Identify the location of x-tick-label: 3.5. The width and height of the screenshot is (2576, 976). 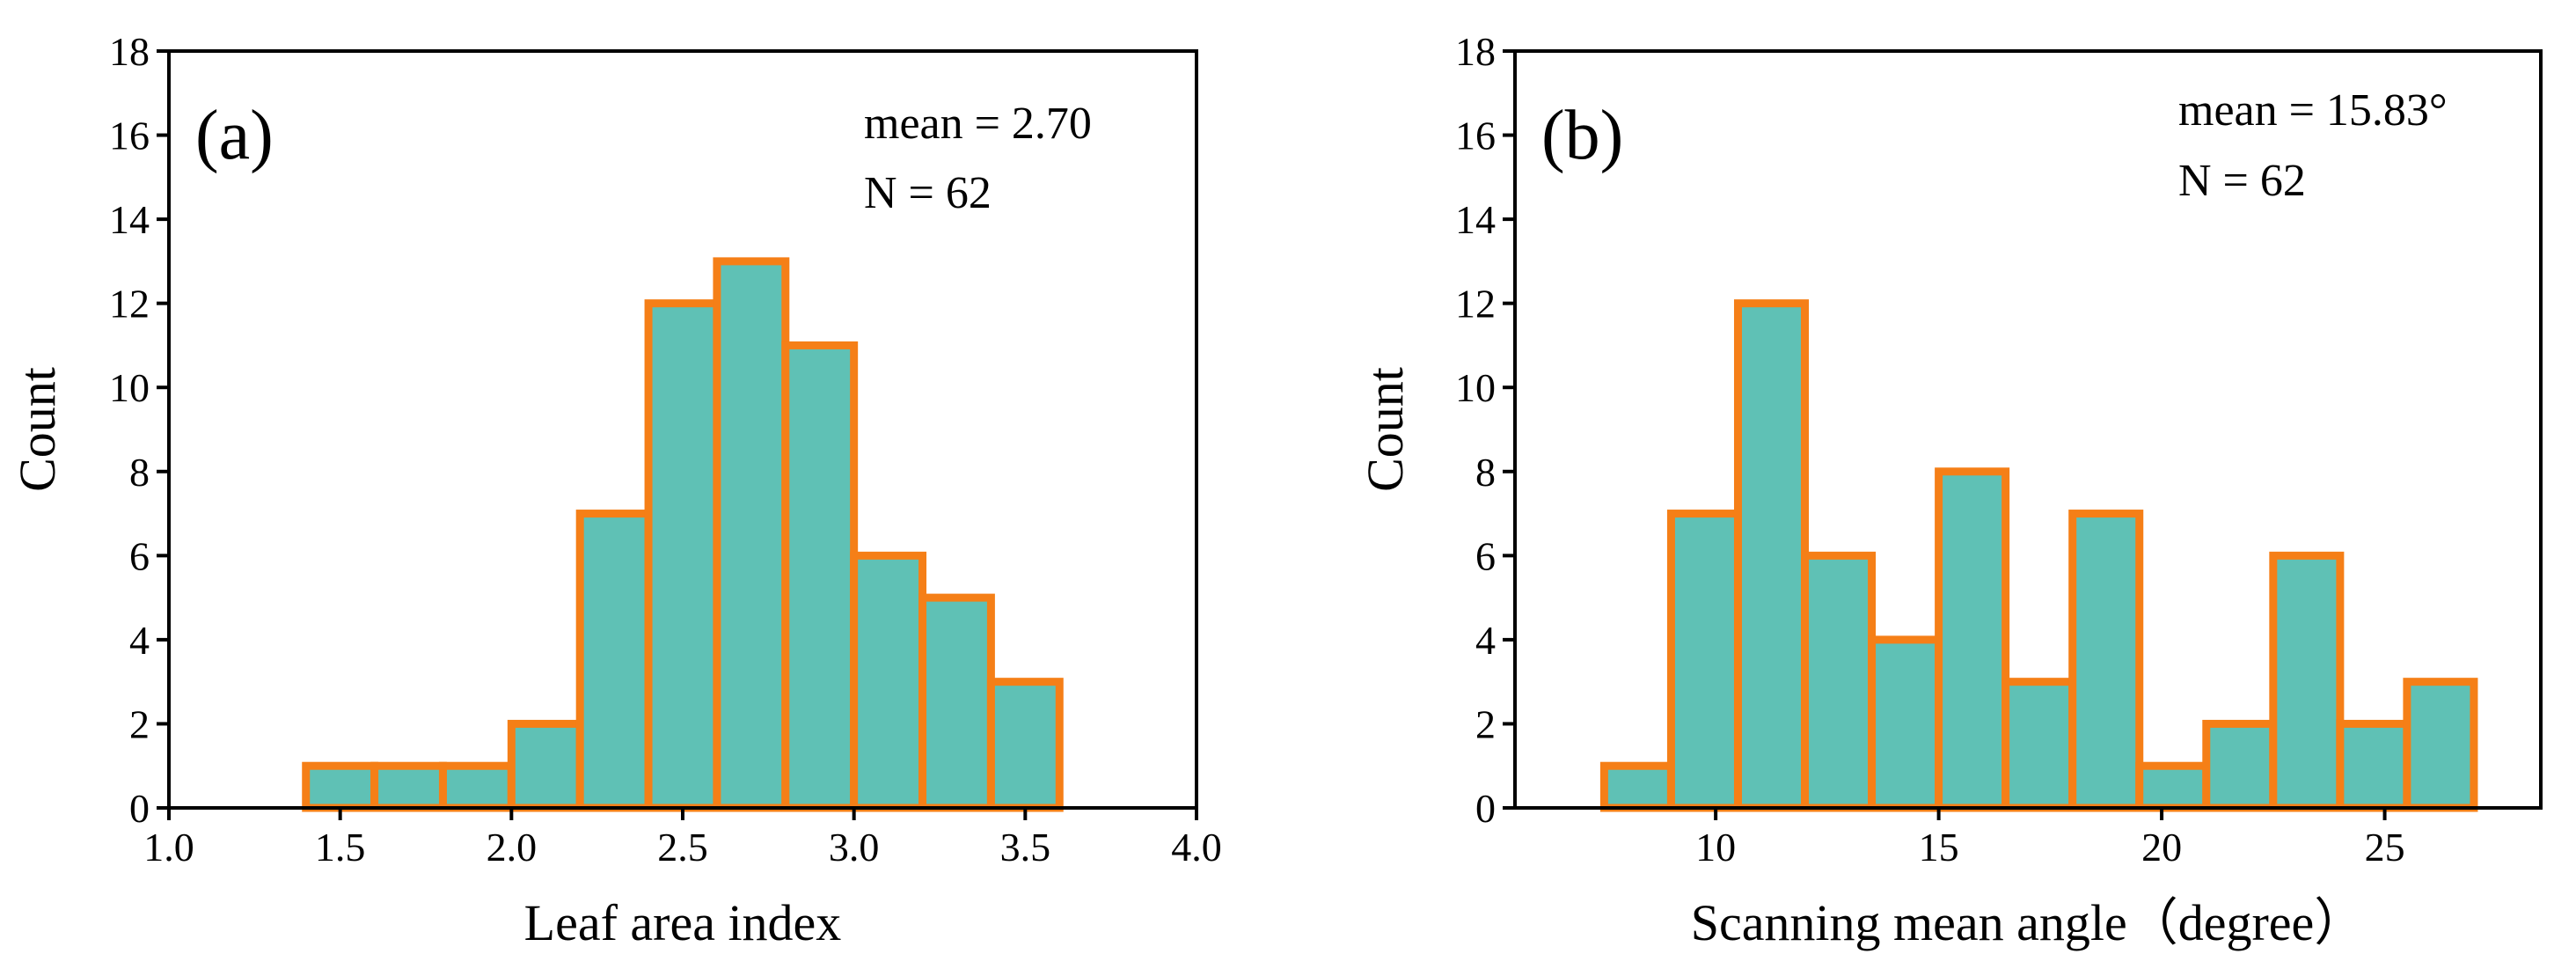
(1025, 847).